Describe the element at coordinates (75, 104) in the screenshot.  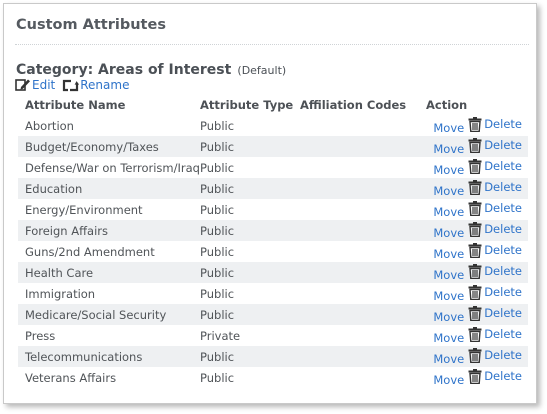
I see `header-attribute-name: Attribute Name` at that location.